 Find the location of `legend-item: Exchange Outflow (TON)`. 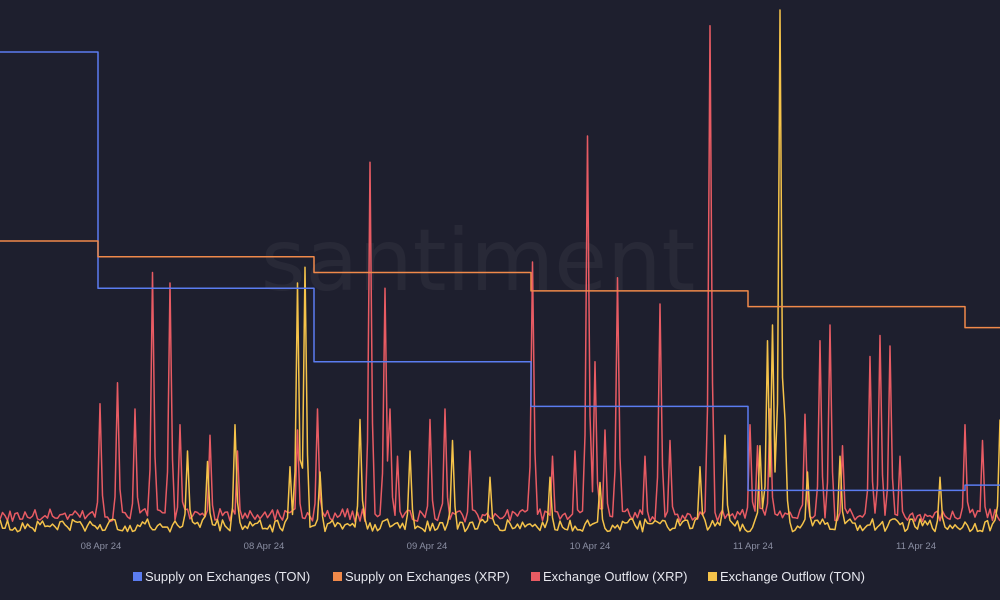

legend-item: Exchange Outflow (TON) is located at coordinates (786, 576).